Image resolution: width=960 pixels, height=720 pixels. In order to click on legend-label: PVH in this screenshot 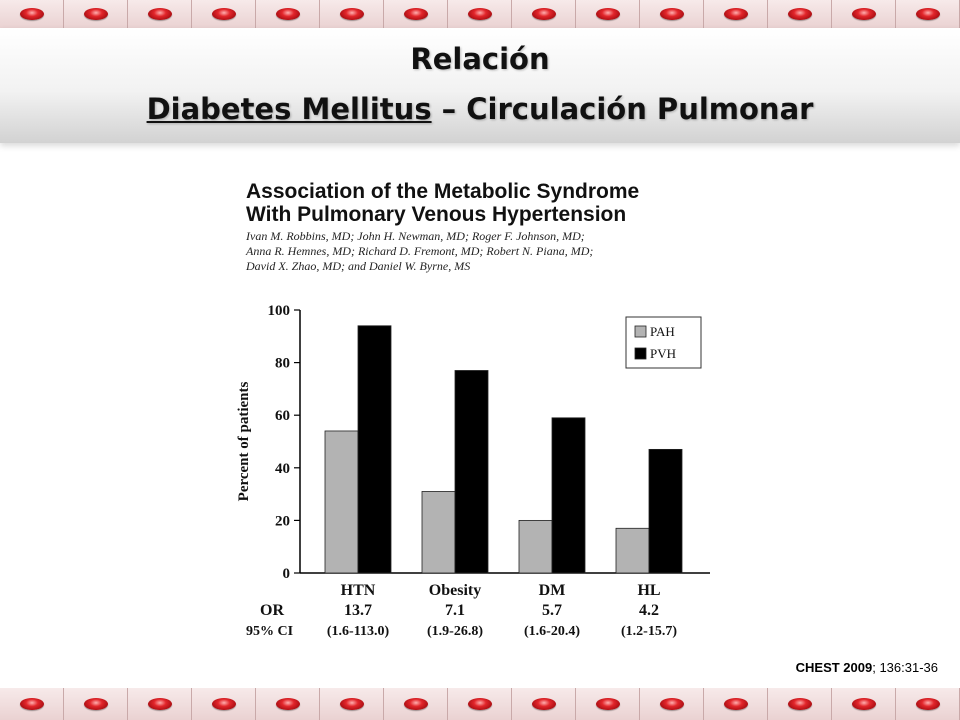, I will do `click(663, 353)`.